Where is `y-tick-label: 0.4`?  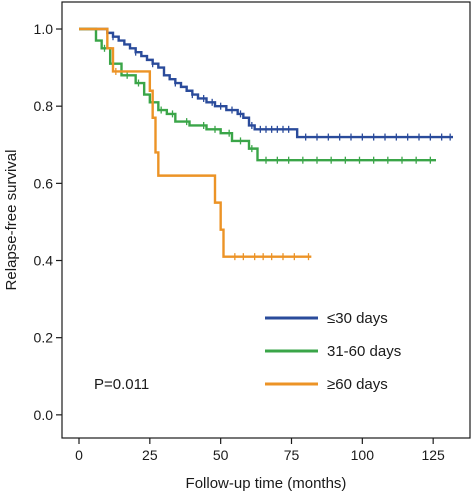
y-tick-label: 0.4 is located at coordinates (44, 261).